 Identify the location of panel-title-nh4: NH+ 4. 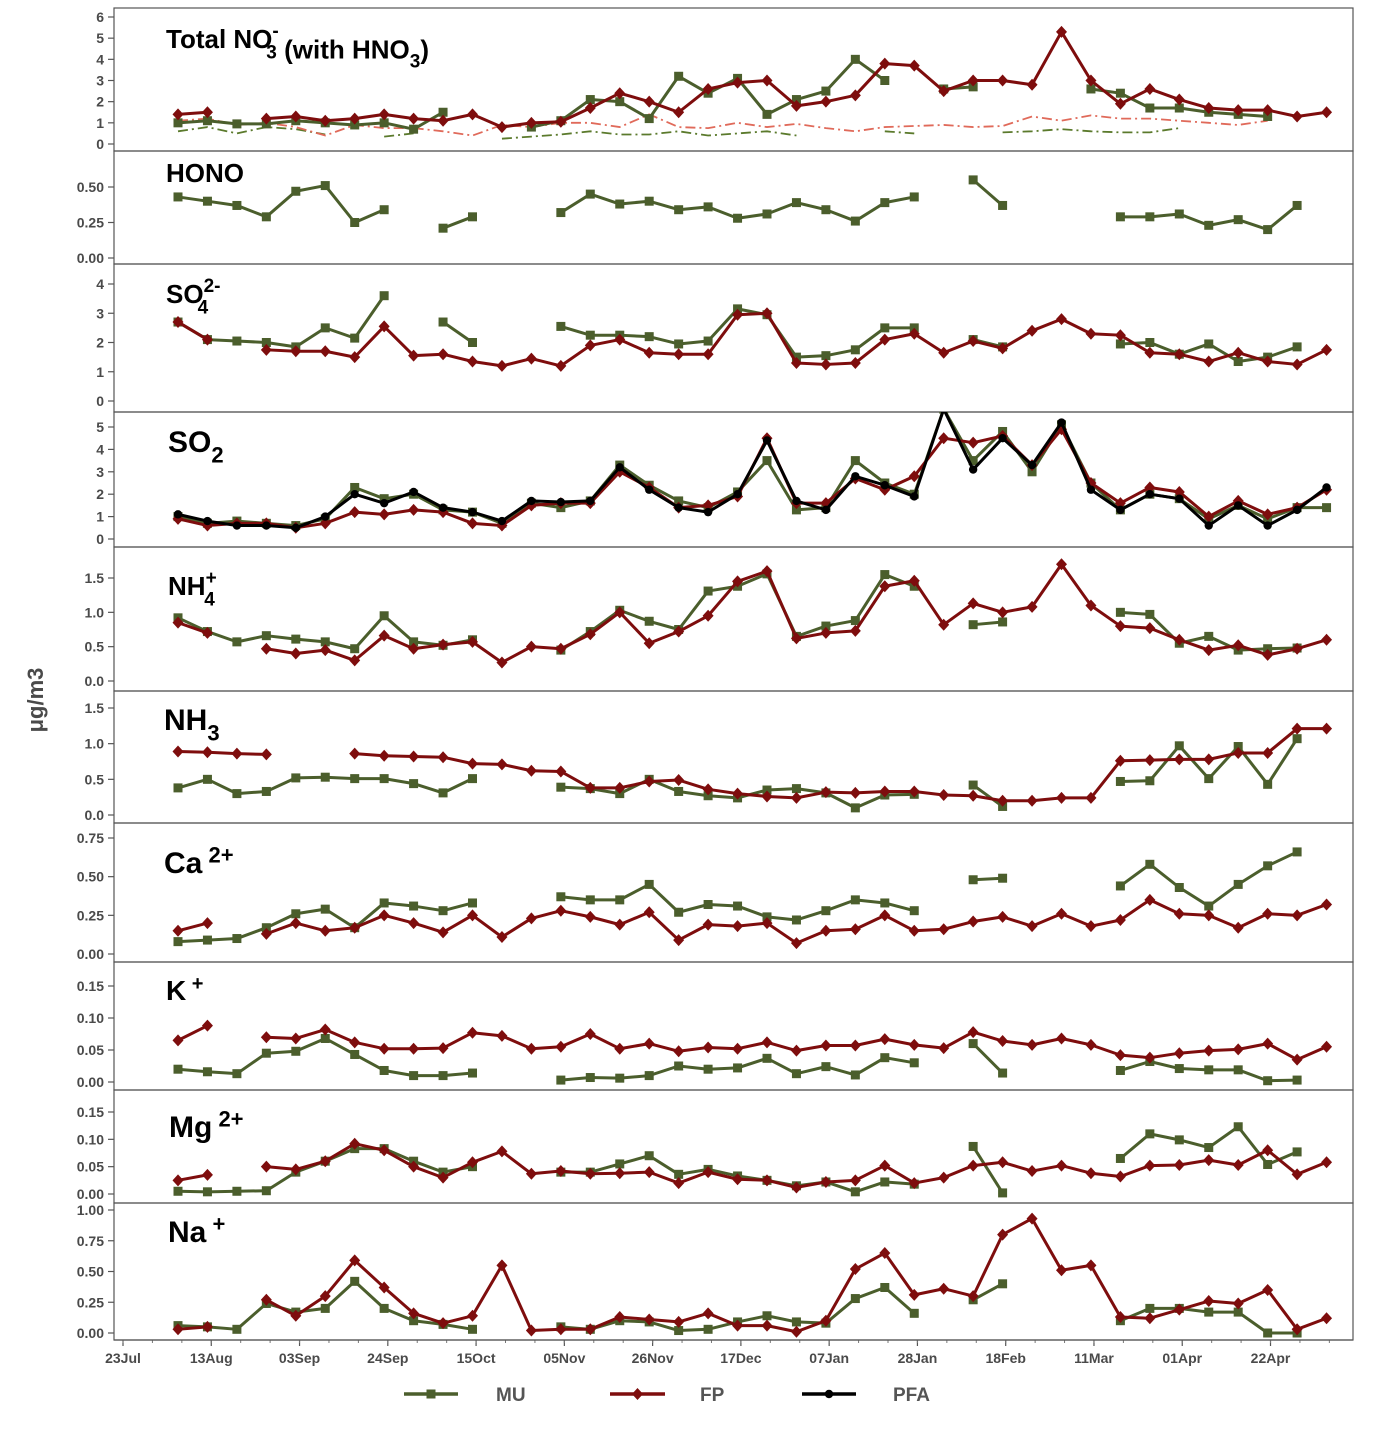
(192, 589).